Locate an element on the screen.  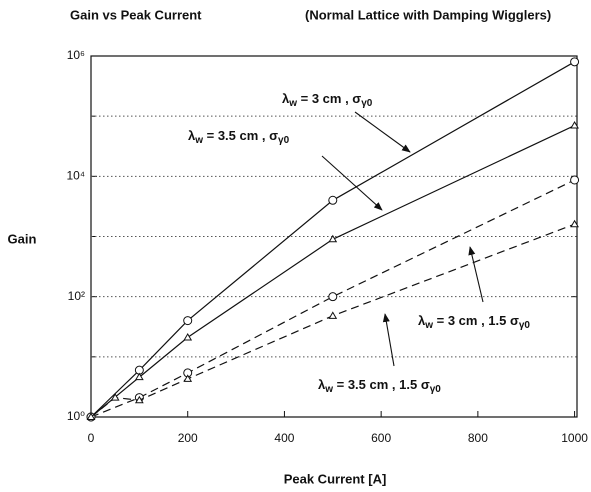
series-annotation: λw = 3 cm , σγ0 is located at coordinates (327, 99).